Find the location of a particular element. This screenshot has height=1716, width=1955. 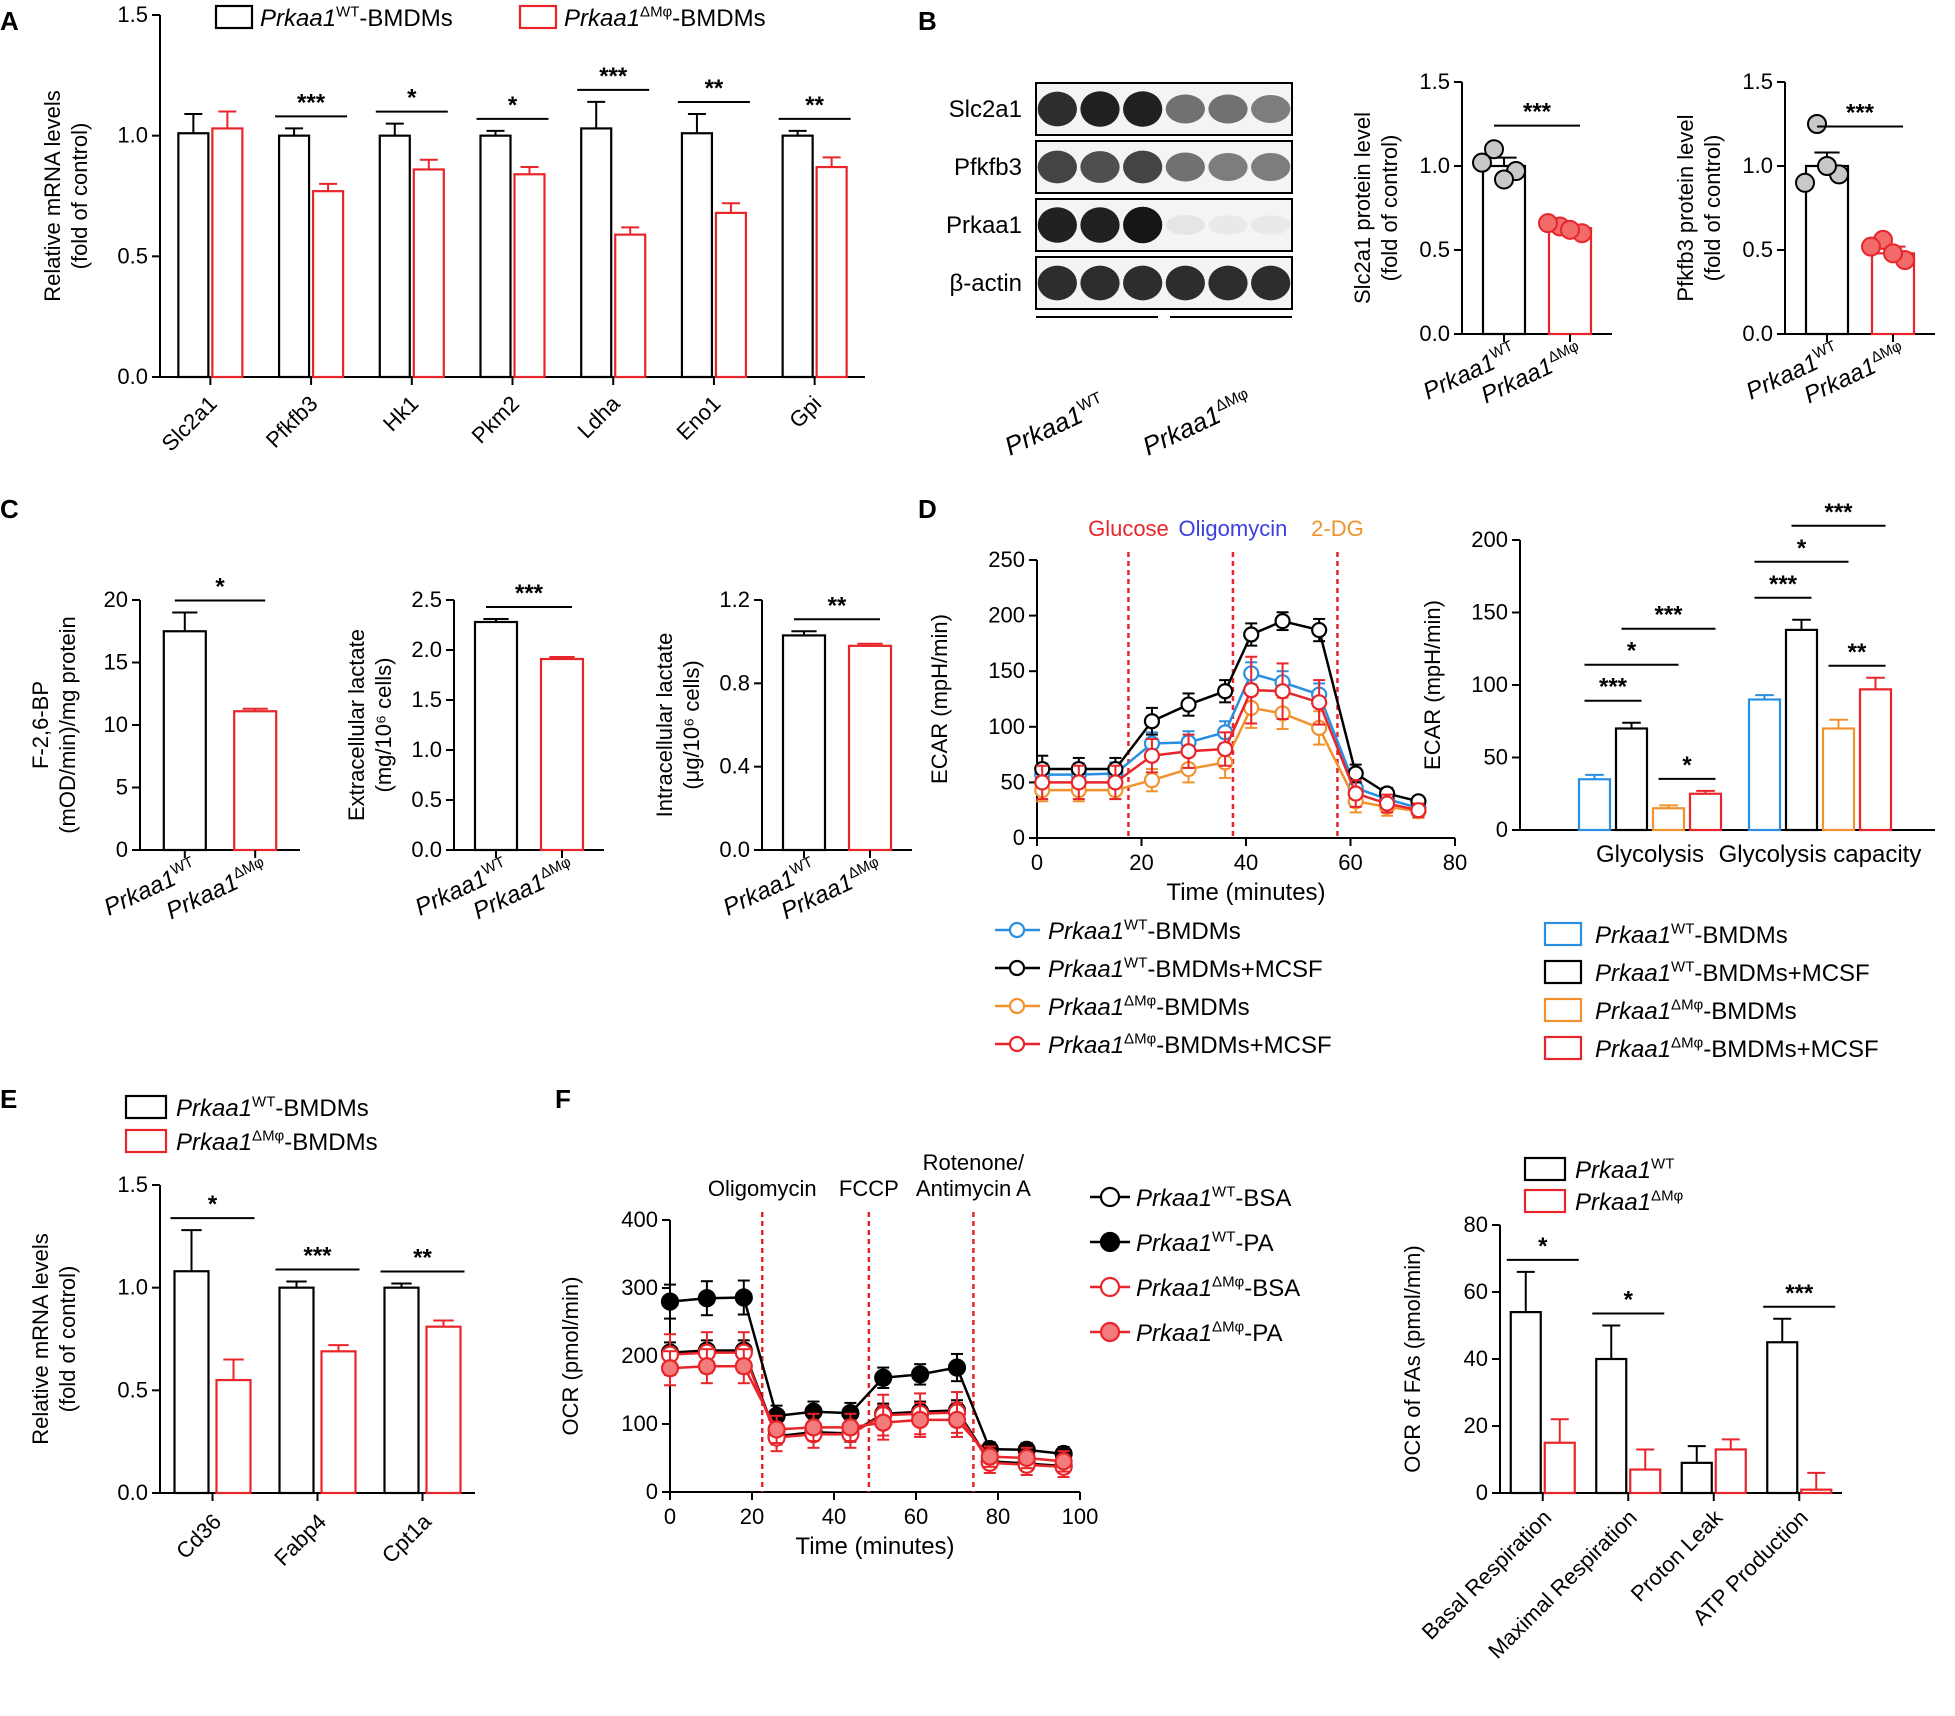

y-tick-label: 0.5 is located at coordinates (1434, 249).